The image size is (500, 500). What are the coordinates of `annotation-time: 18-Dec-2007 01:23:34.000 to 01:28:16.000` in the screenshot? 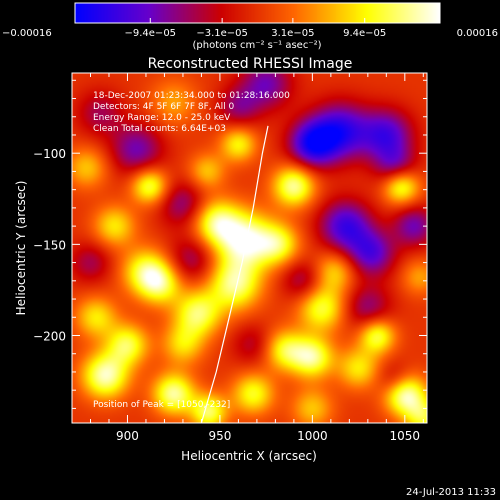 It's located at (191, 96).